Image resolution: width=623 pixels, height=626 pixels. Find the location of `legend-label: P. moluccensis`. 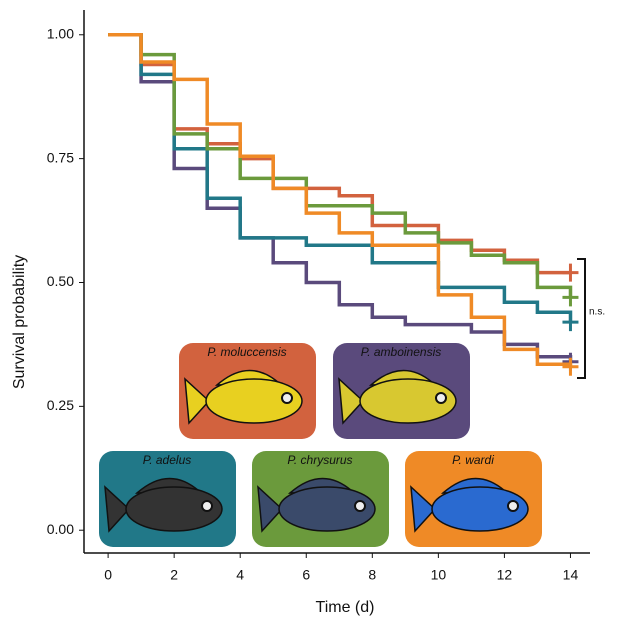

legend-label: P. moluccensis is located at coordinates (246, 352).